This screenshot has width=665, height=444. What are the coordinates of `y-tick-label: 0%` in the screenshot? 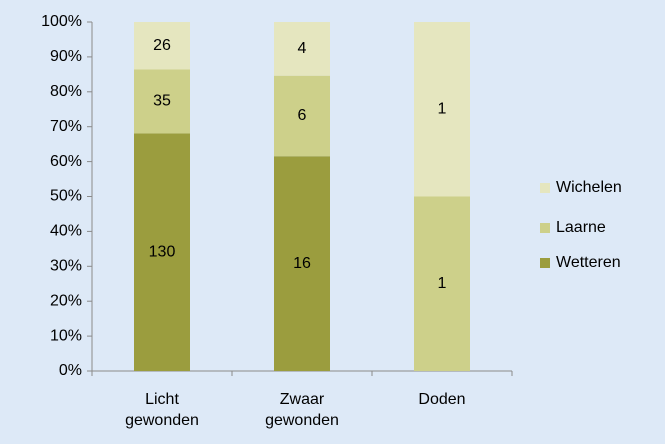 It's located at (70, 370).